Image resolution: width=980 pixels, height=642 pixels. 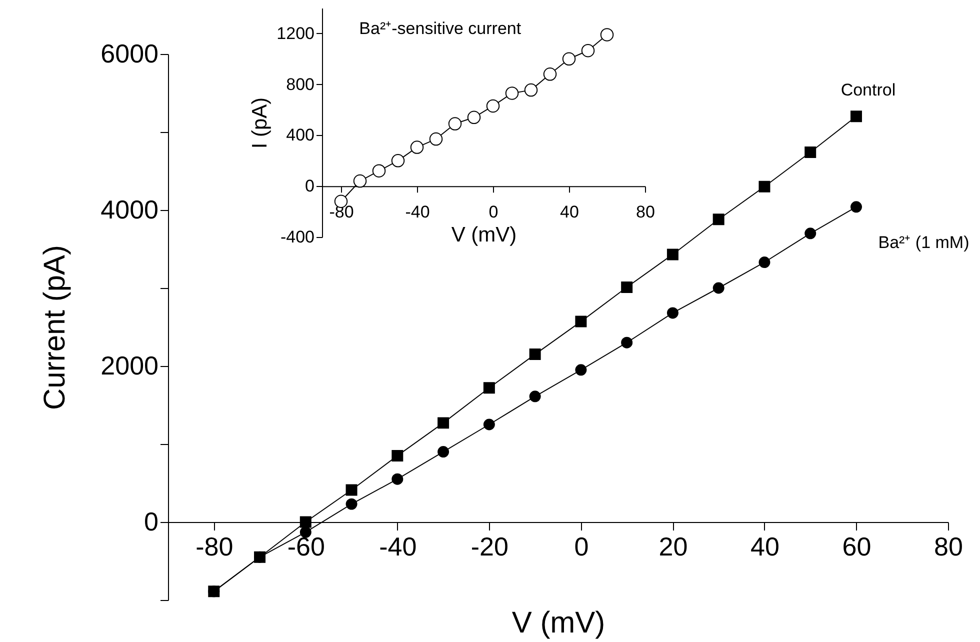 I want to click on text: Ba²⁺-sensitive current, so click(x=440, y=28).